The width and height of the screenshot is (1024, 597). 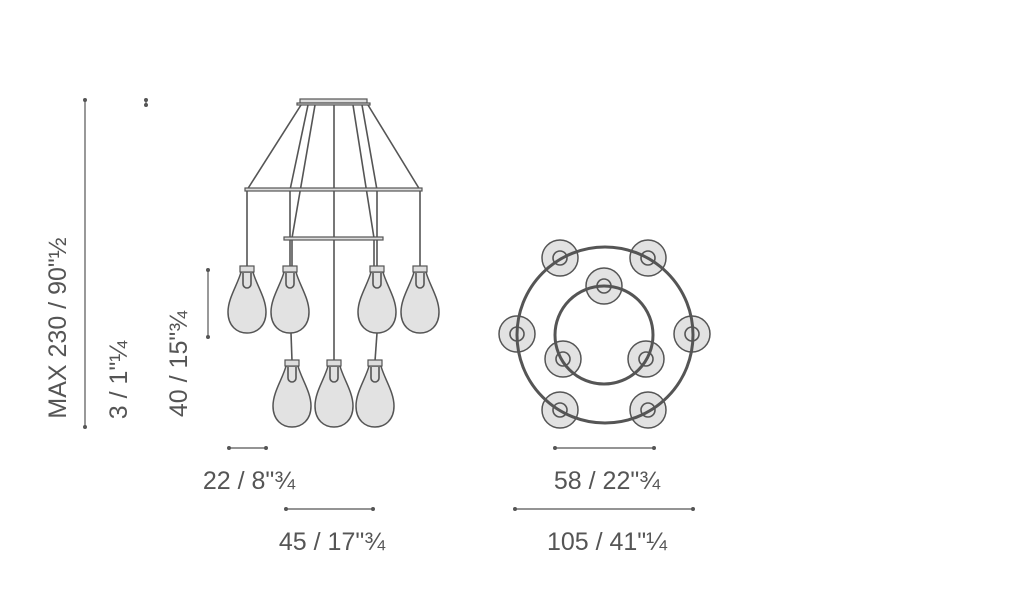 I want to click on inner-ring-diameter-label: 58 / 22"¾, so click(x=607, y=481).